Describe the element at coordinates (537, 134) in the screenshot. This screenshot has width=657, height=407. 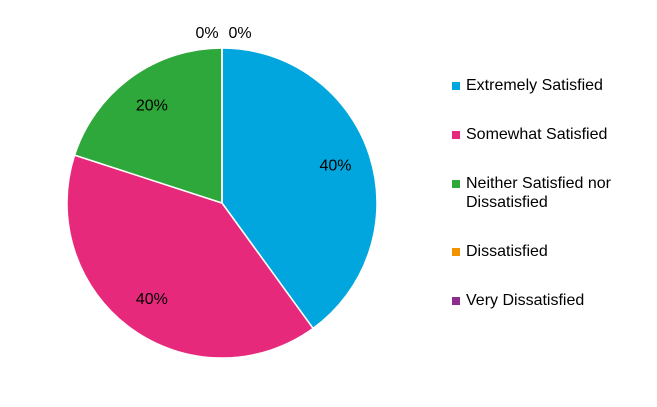
I see `legend-label: Somewhat Satisfied` at that location.